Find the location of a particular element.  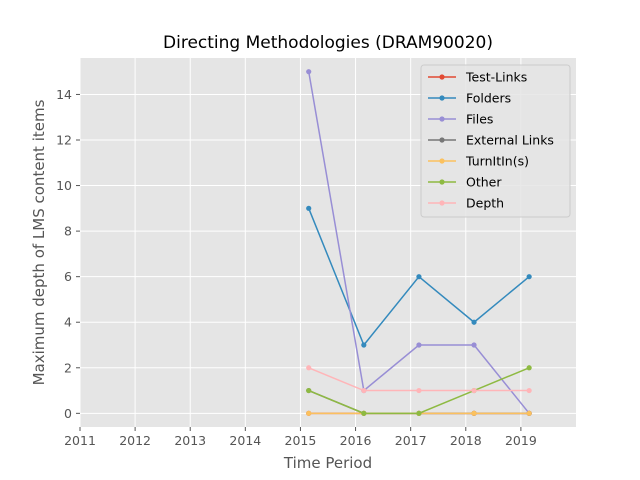

y-tick-label: 6 is located at coordinates (68, 276).